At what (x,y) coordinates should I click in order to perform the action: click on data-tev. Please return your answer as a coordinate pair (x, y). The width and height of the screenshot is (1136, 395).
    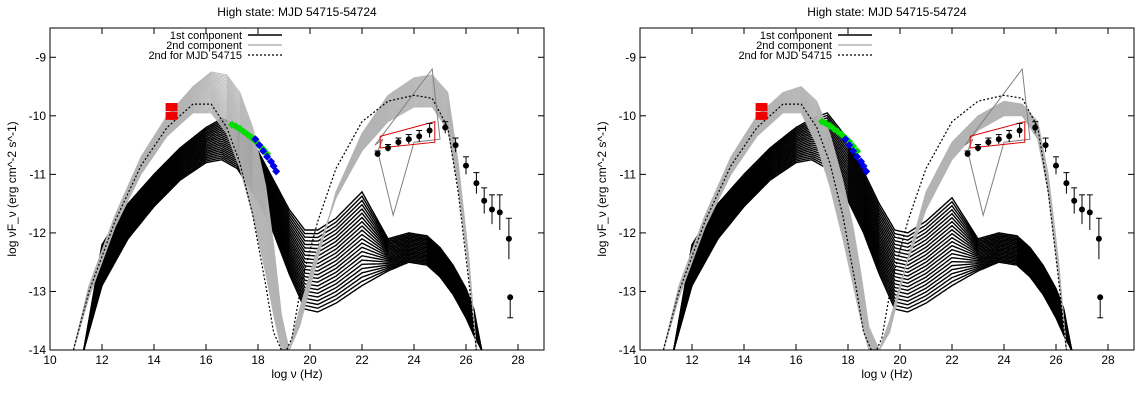
    Looking at the image, I should click on (510, 306).